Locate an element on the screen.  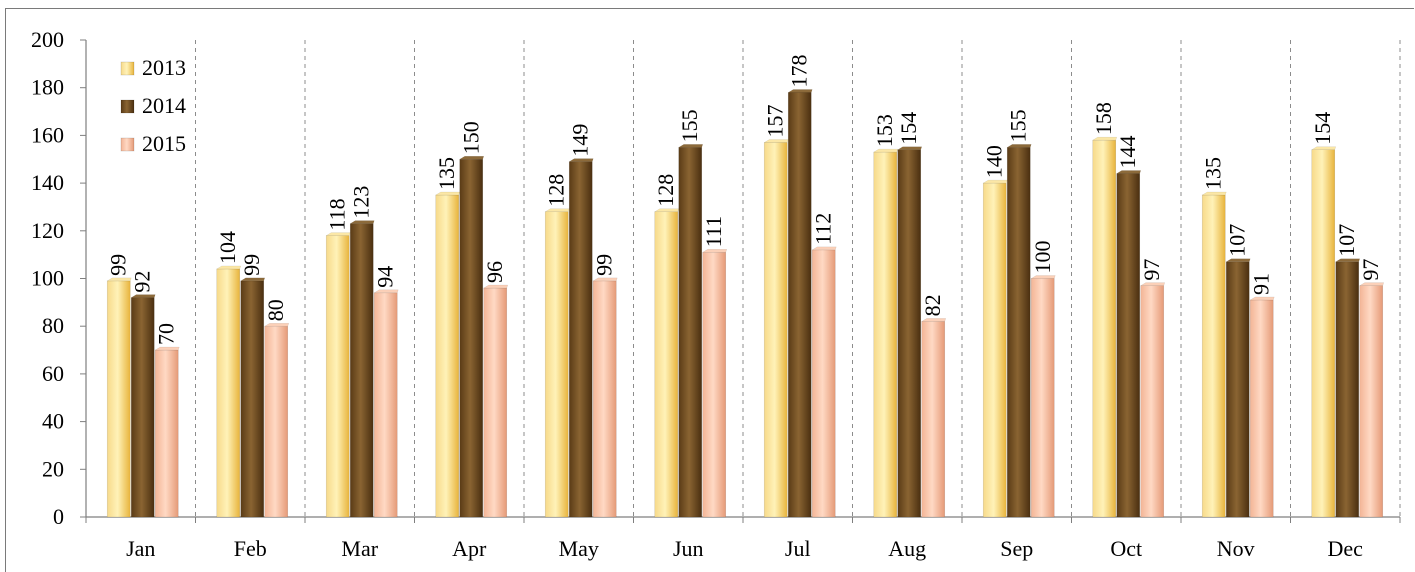
bar-top-2015-mar is located at coordinates (386, 291).